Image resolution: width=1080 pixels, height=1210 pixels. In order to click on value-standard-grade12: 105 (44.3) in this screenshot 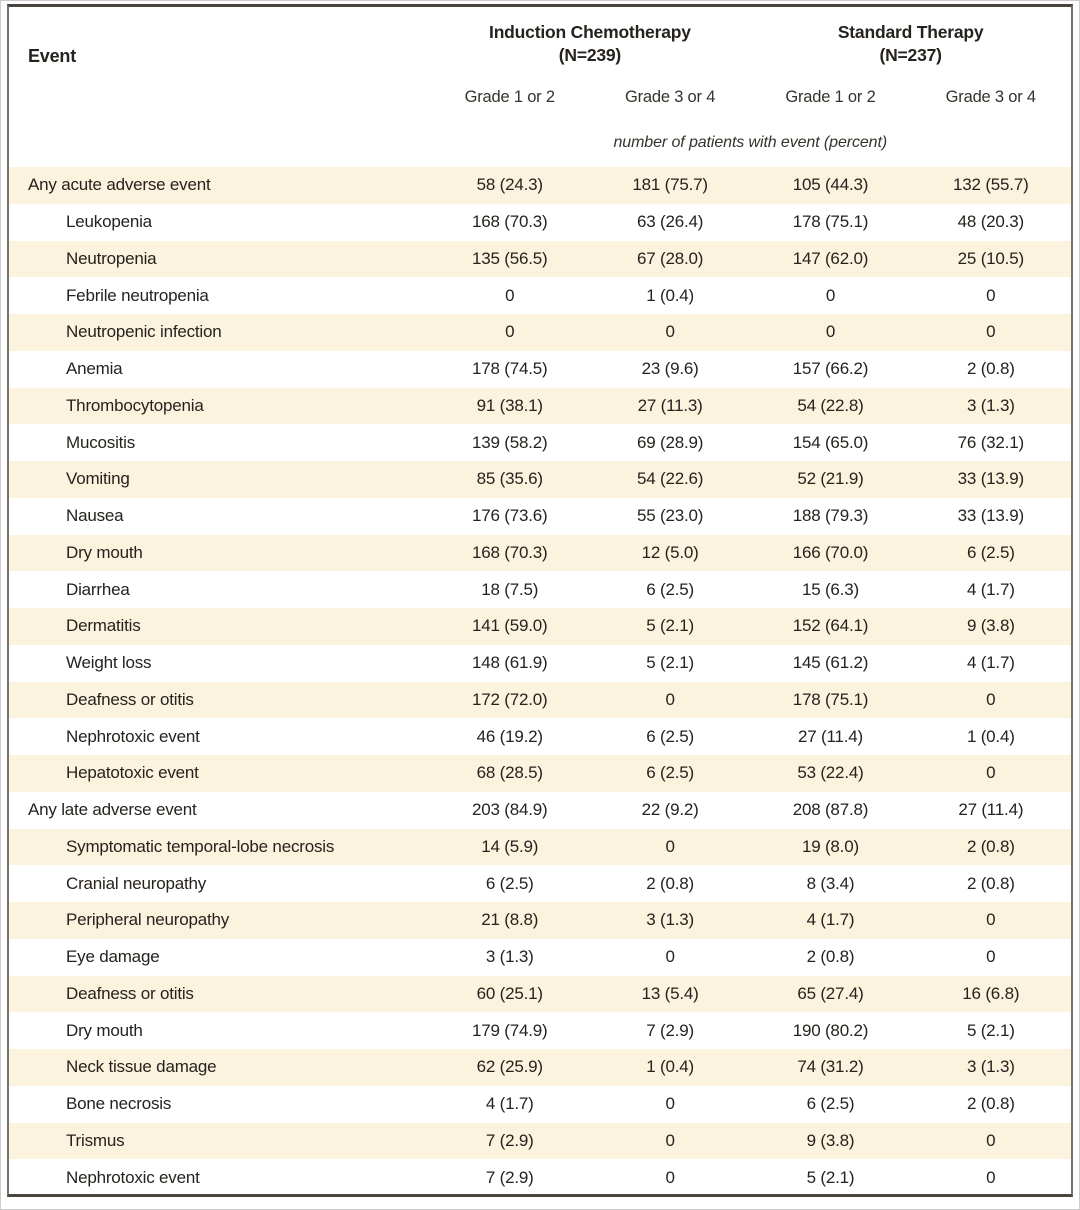, I will do `click(830, 185)`.